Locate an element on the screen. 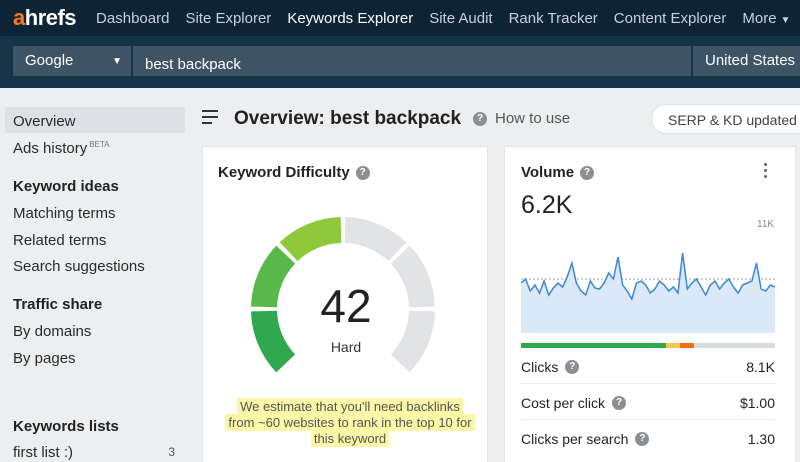 Image resolution: width=800 pixels, height=462 pixels. clicks-split-bar is located at coordinates (648, 345).